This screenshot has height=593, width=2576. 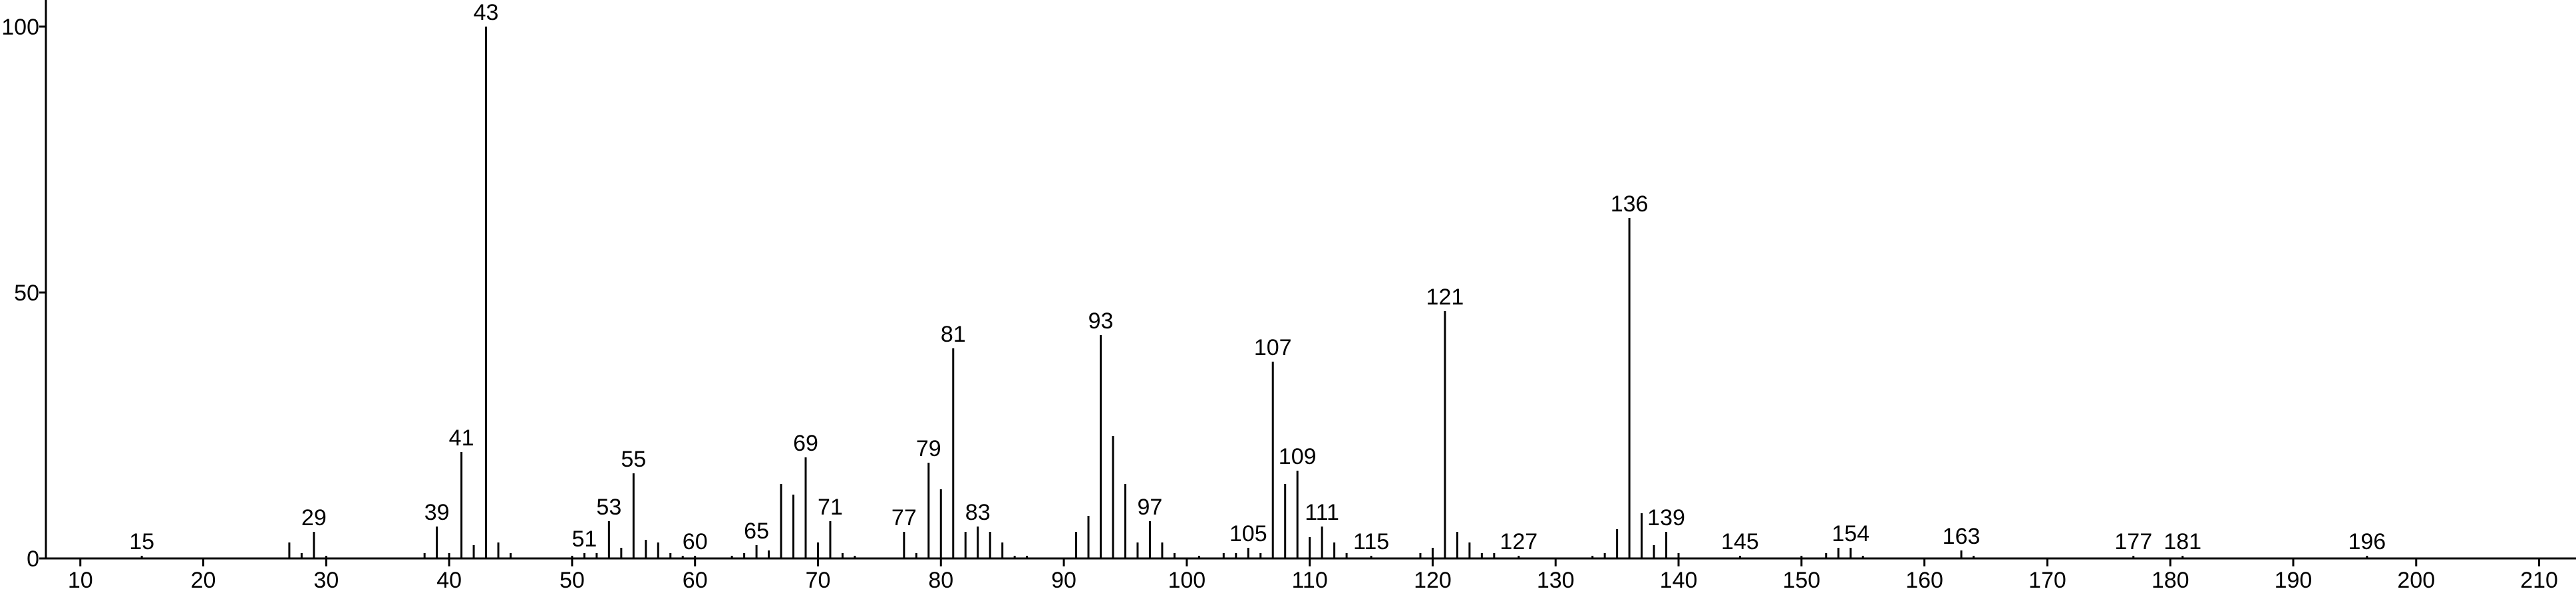 What do you see at coordinates (2367, 541) in the screenshot?
I see `peak-label: 196` at bounding box center [2367, 541].